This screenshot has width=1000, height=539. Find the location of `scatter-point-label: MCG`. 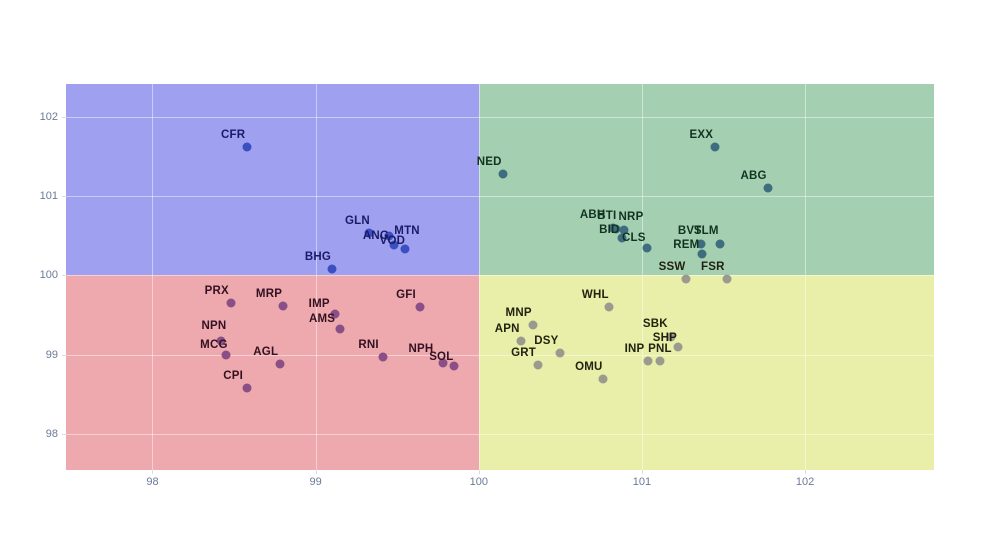

scatter-point-label: MCG is located at coordinates (214, 344).